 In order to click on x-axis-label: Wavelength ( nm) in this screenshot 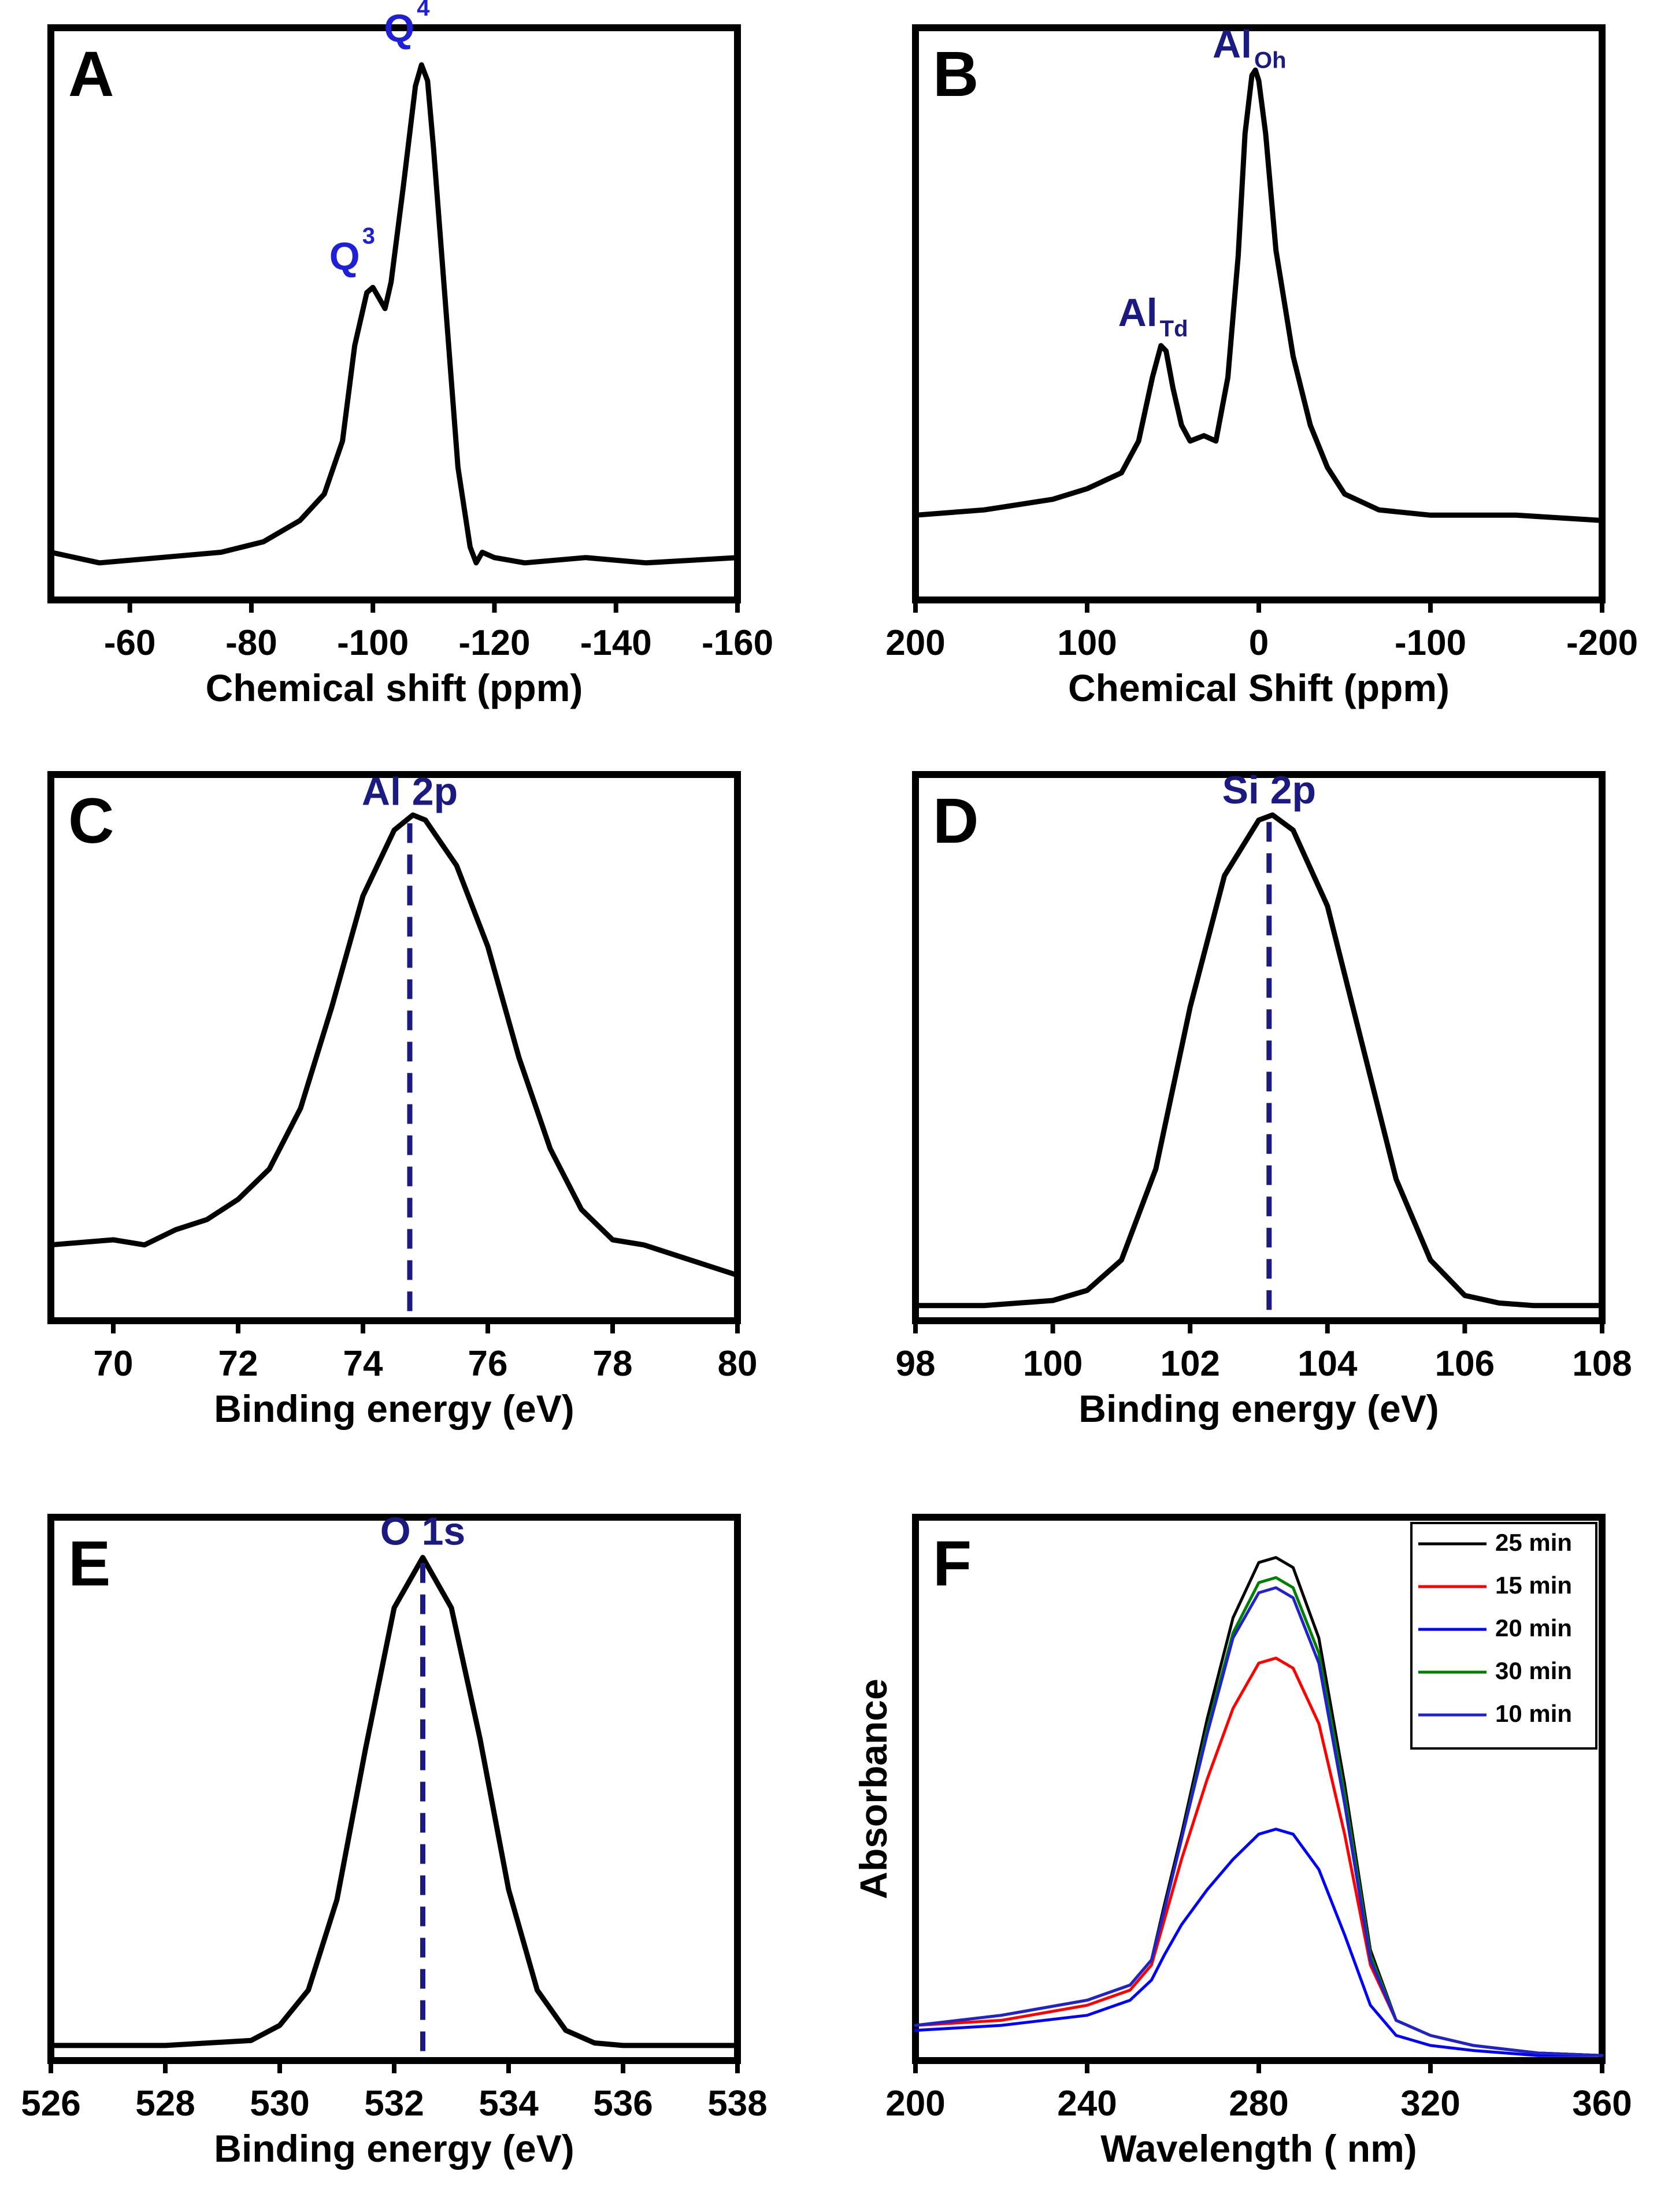, I will do `click(1258, 2148)`.